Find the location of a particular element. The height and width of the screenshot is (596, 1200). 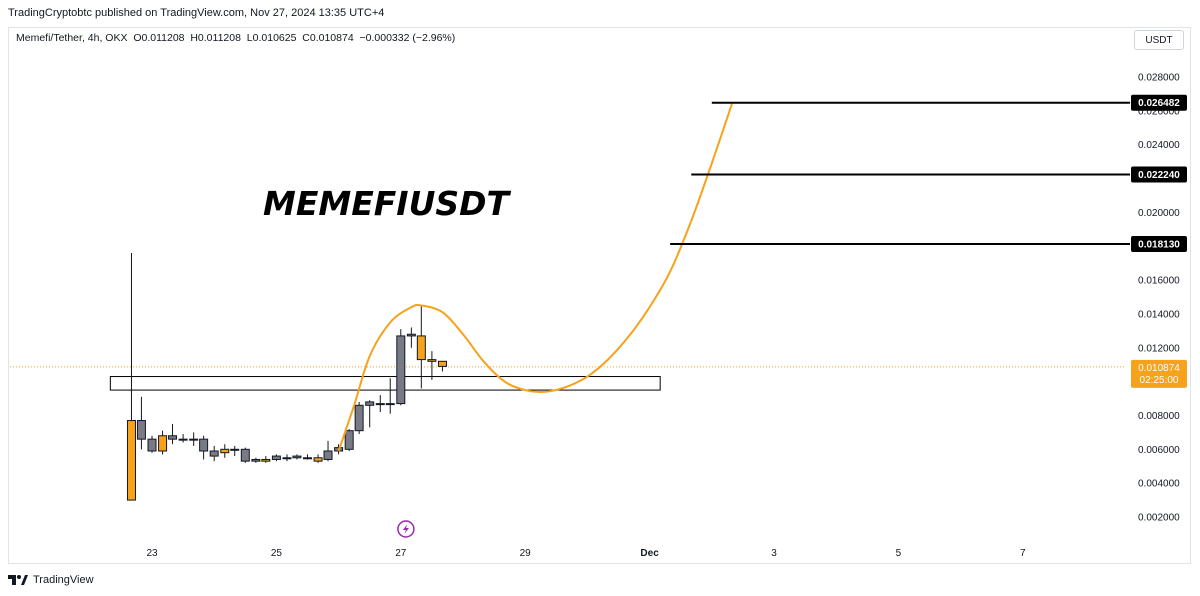

last-price-label: 0.010874 is located at coordinates (1159, 368).